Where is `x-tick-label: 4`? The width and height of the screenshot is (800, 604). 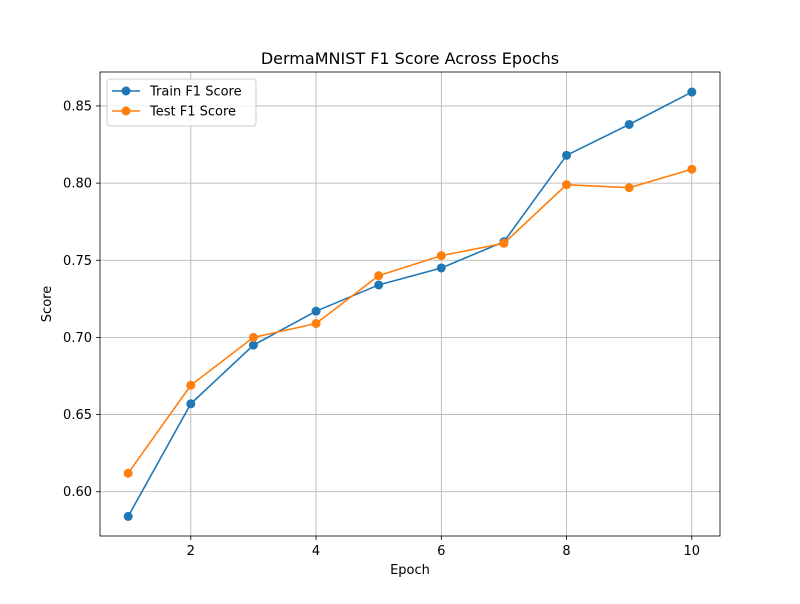 x-tick-label: 4 is located at coordinates (316, 551).